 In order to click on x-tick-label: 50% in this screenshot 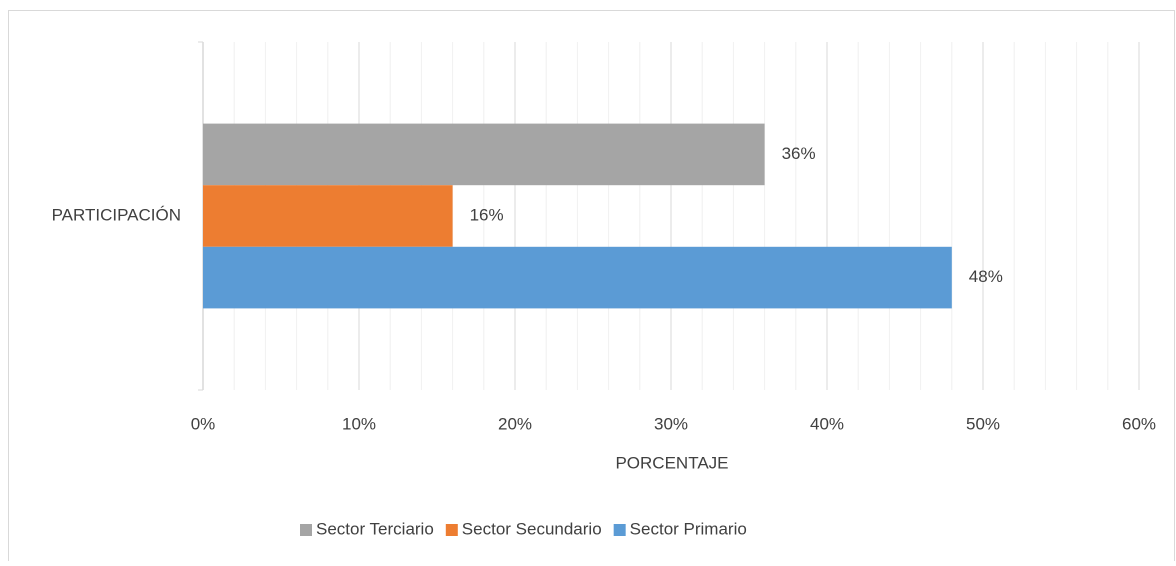, I will do `click(983, 423)`.